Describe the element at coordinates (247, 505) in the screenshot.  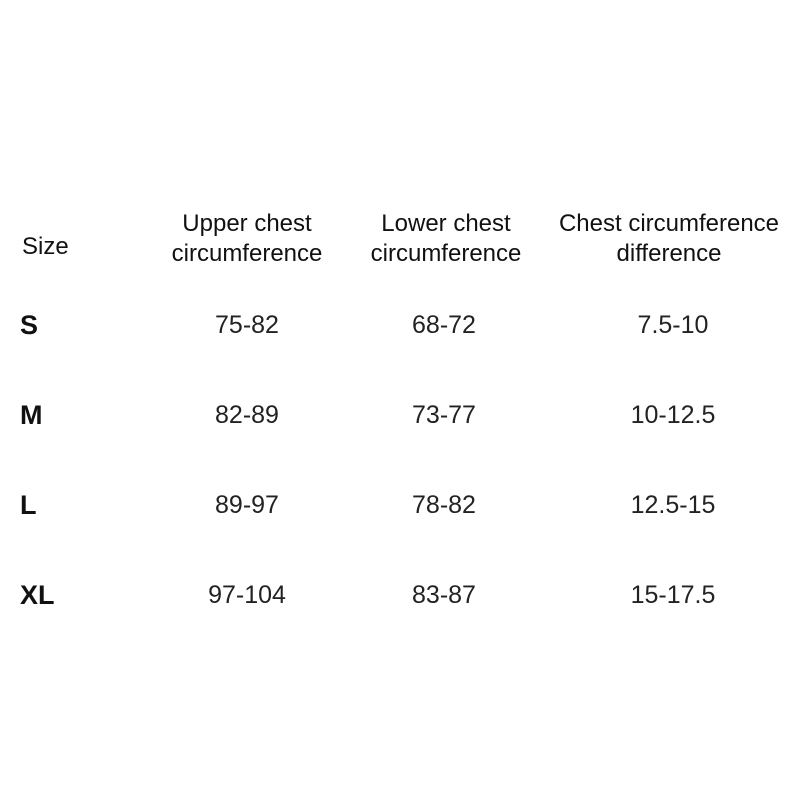
I see `table-cell: 89-97` at that location.